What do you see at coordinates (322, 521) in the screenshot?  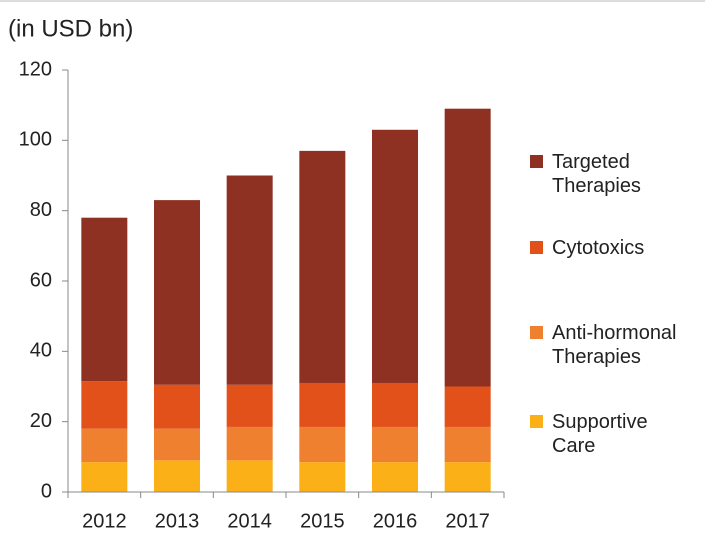 I see `x-tick-label: 2015` at bounding box center [322, 521].